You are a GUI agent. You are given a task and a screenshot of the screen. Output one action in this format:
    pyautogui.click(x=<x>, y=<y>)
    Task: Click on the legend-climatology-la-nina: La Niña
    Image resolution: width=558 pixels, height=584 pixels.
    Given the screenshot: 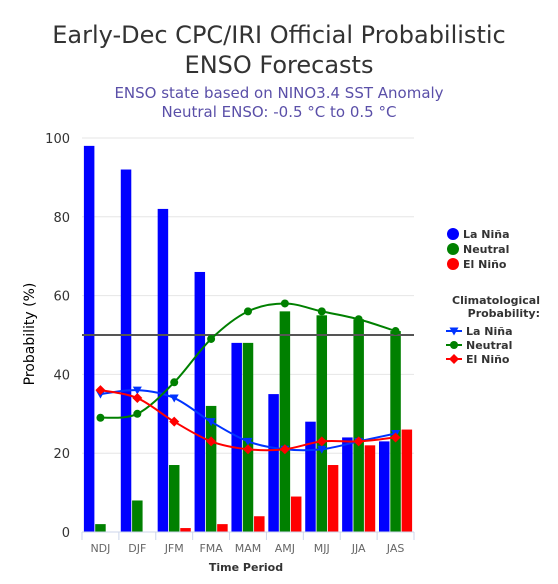 What is the action you would take?
    pyautogui.click(x=479, y=331)
    